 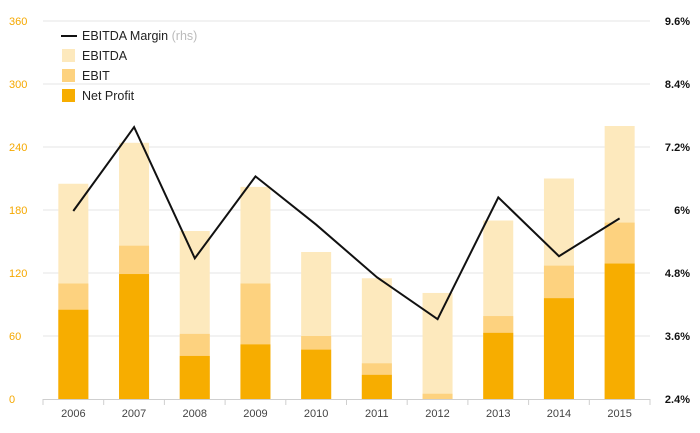 What do you see at coordinates (96, 76) in the screenshot?
I see `legend-label-ebit: EBIT` at bounding box center [96, 76].